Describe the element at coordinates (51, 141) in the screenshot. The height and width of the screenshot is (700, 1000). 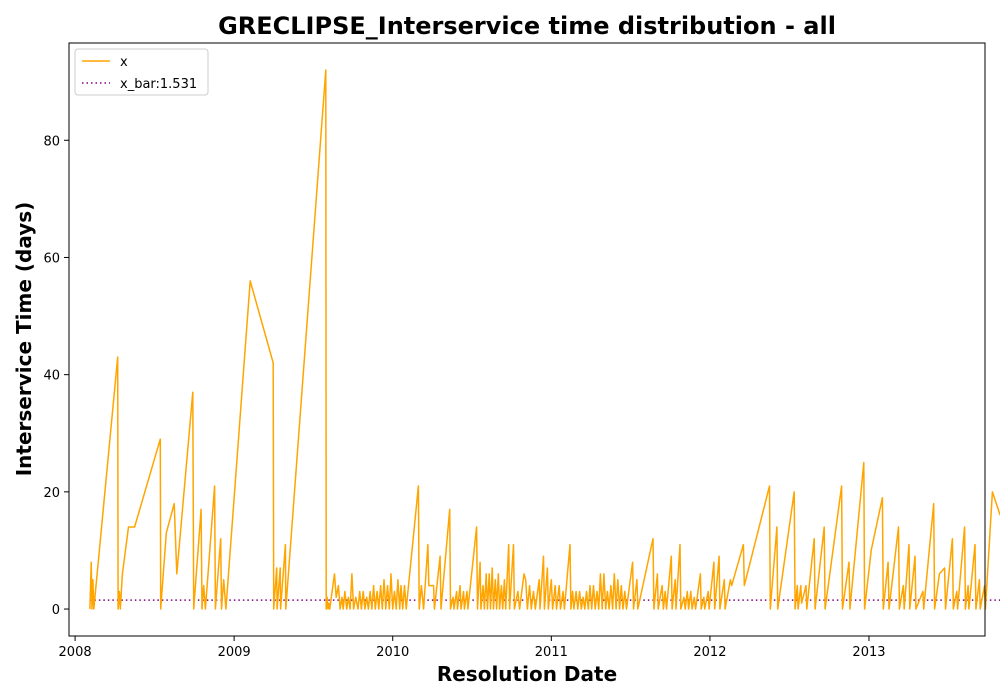
I see `y-tick-label: 80` at that location.